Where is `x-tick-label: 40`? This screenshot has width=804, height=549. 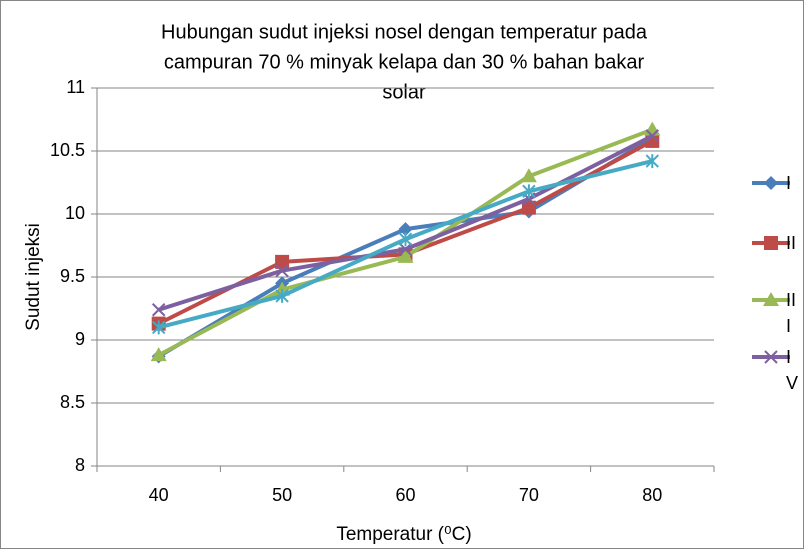 x-tick-label: 40 is located at coordinates (159, 495).